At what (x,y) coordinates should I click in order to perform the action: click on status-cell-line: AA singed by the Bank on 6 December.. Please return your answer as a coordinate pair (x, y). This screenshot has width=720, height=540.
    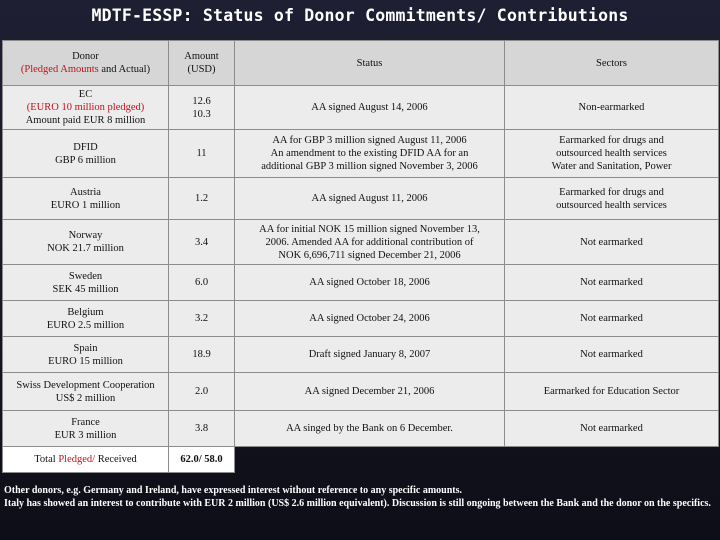
    Looking at the image, I should click on (369, 428).